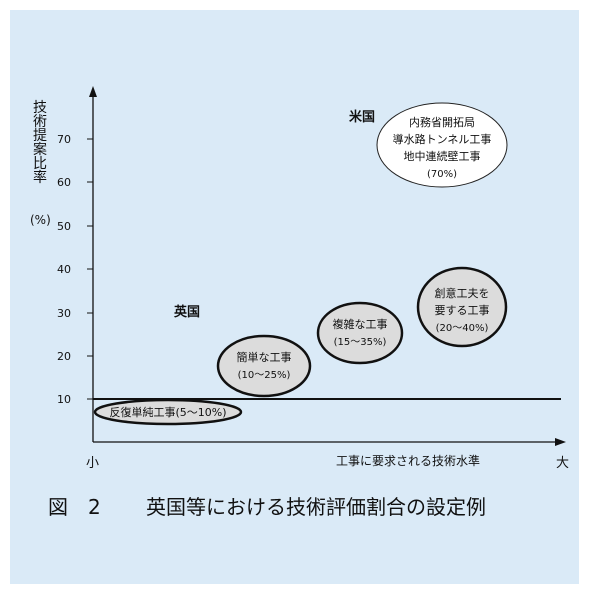 Image resolution: width=589 pixels, height=594 pixels. What do you see at coordinates (442, 174) in the screenshot?
I see `bubble-text: (70%)` at bounding box center [442, 174].